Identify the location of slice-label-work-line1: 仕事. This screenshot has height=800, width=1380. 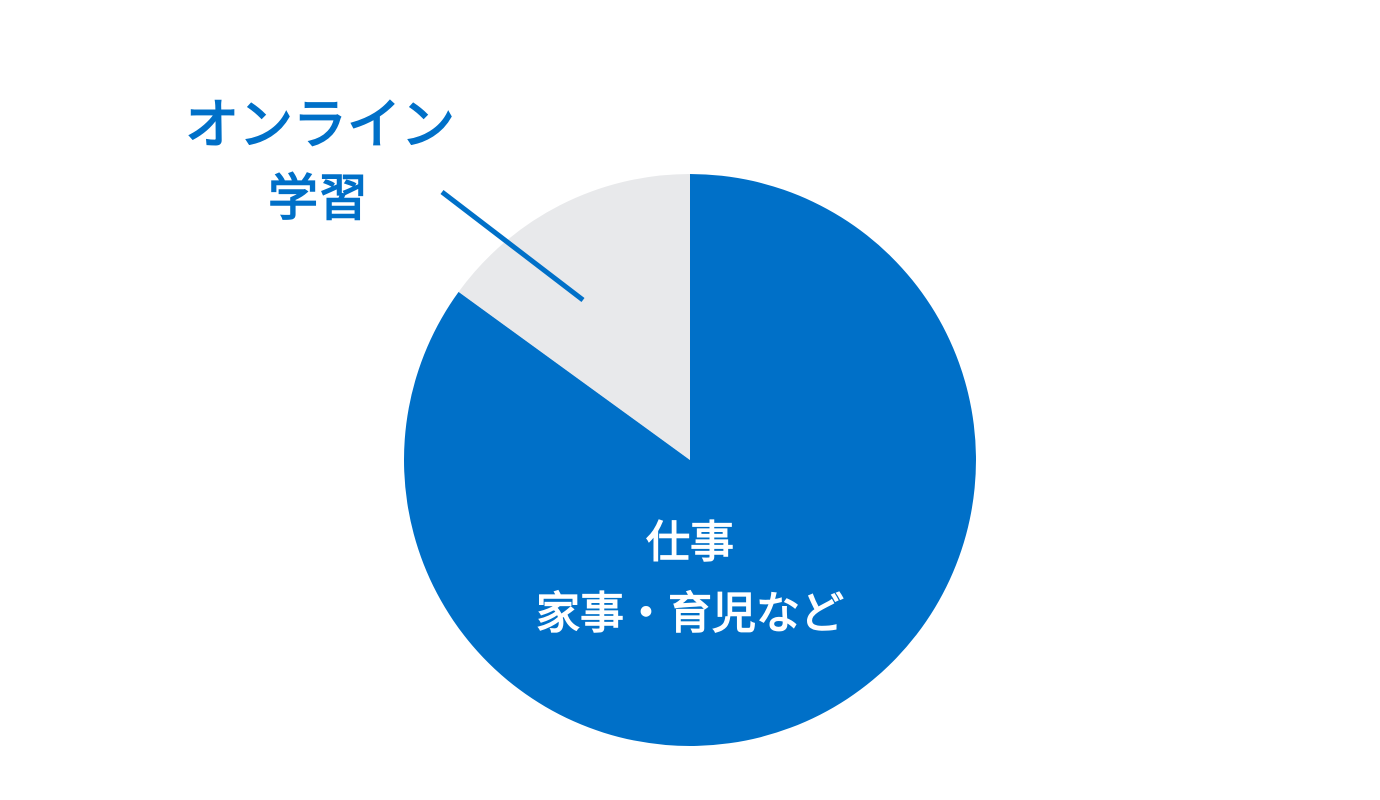
(690, 542).